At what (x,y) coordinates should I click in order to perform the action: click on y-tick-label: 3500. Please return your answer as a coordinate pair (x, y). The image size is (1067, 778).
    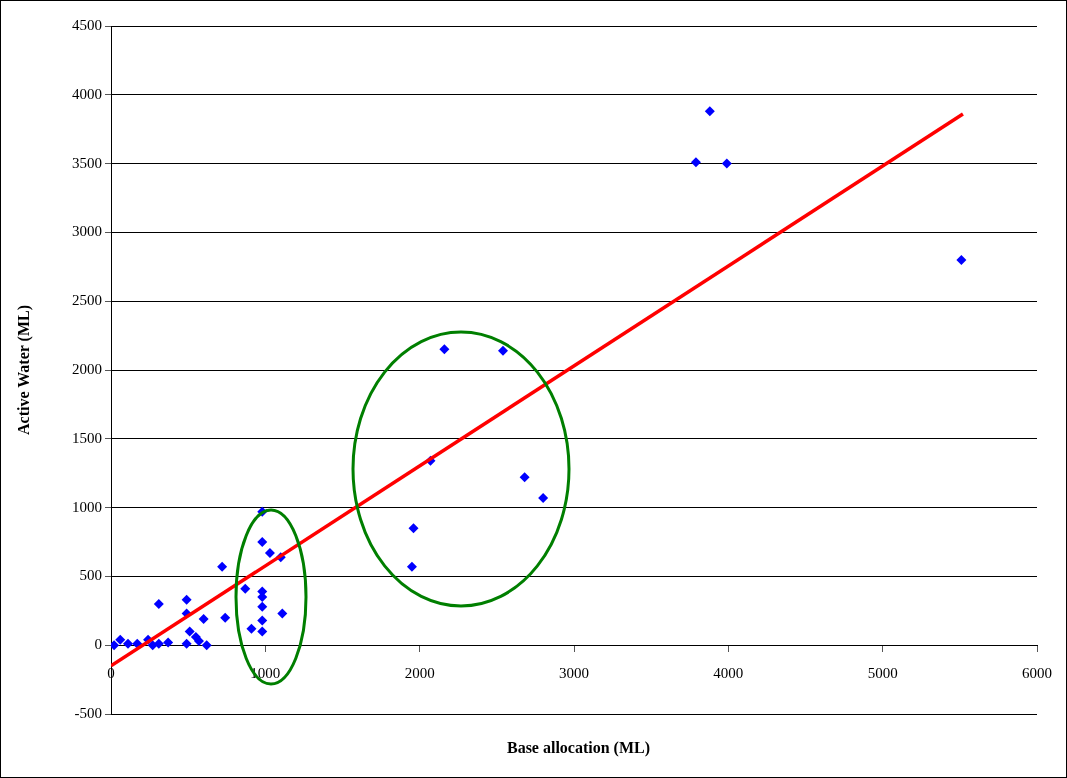
    Looking at the image, I should click on (87, 162).